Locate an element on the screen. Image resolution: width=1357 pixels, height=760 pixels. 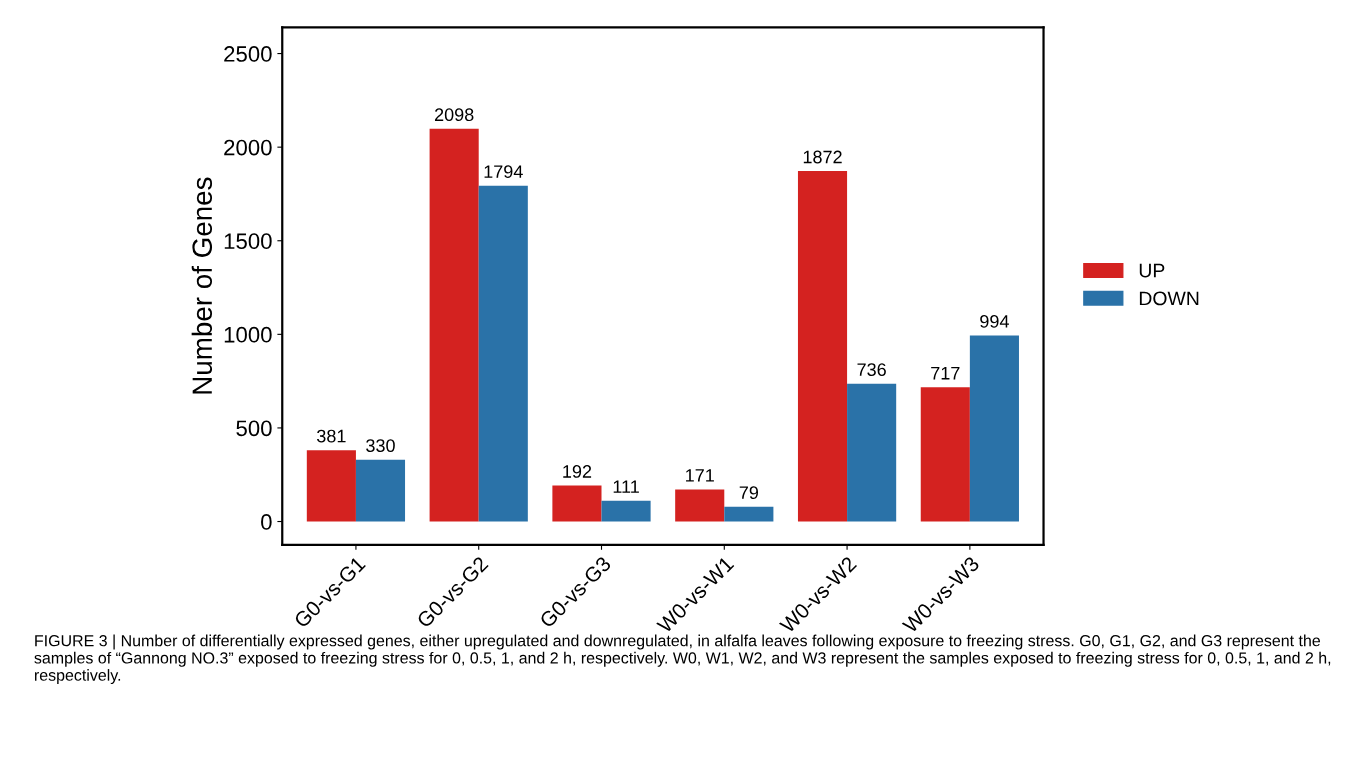
data-label: 736 is located at coordinates (871, 370).